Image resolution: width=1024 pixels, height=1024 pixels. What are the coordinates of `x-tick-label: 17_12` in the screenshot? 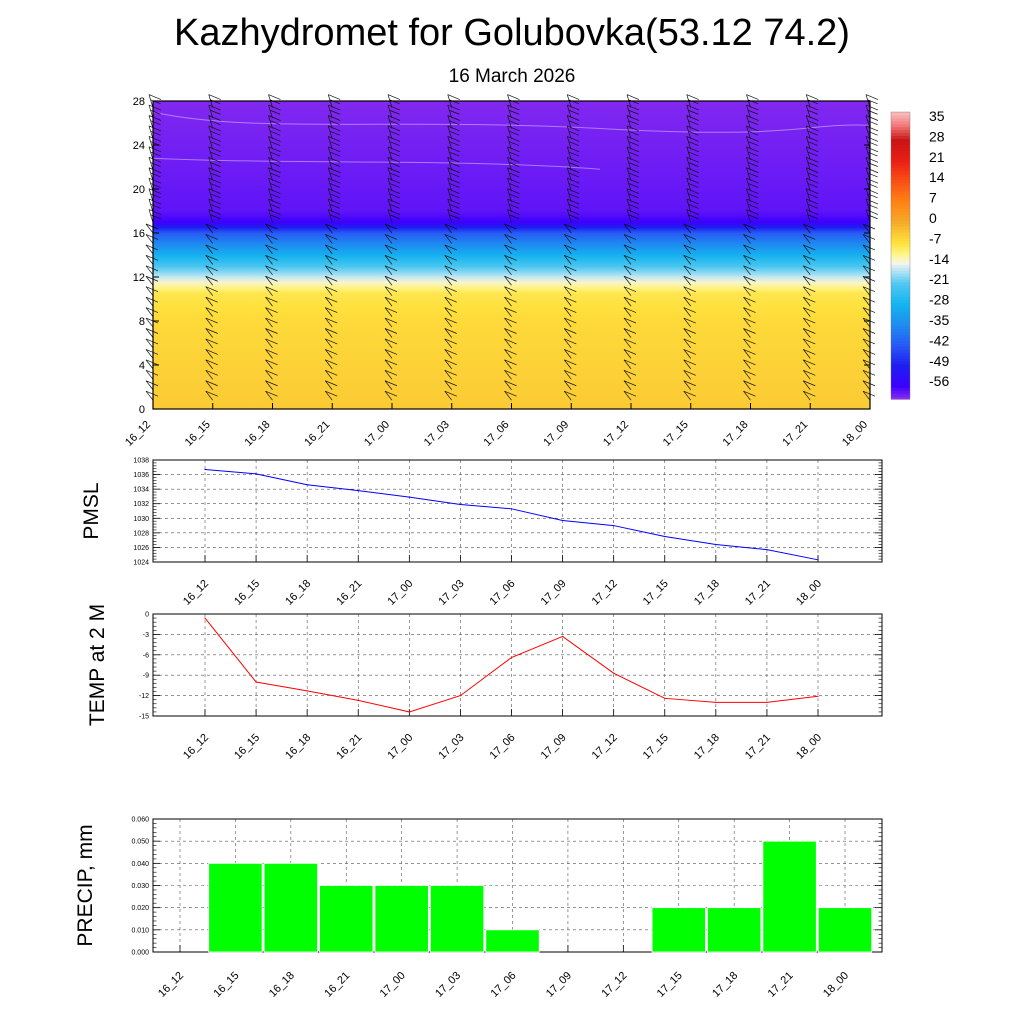 It's located at (605, 747).